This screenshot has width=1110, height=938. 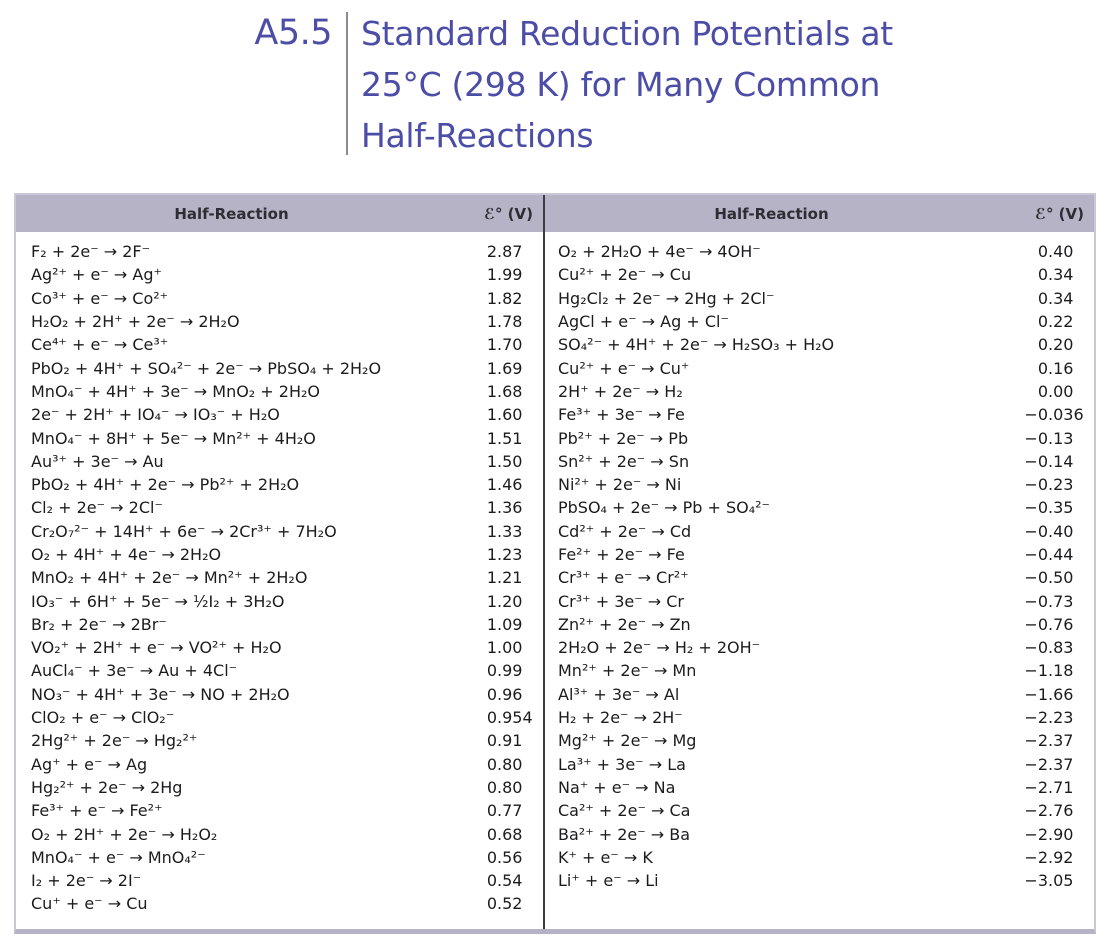 What do you see at coordinates (625, 531) in the screenshot?
I see `half-reaction-cell: Cd²⁺ + 2e⁻ → Cd` at bounding box center [625, 531].